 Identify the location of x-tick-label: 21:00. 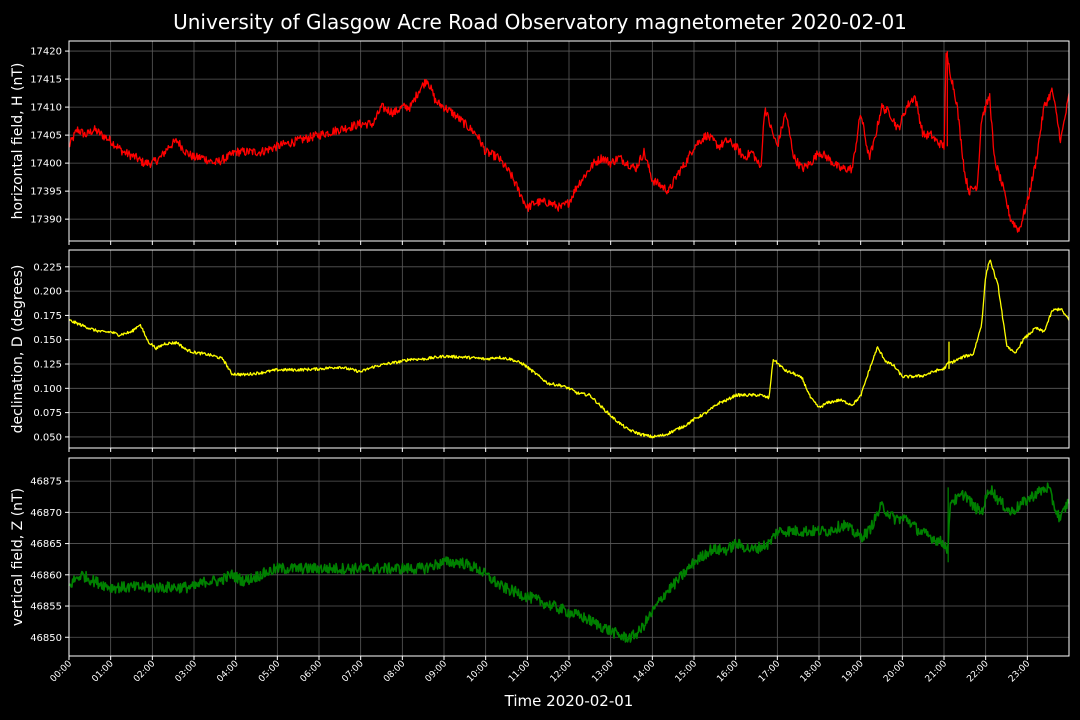
(937, 672).